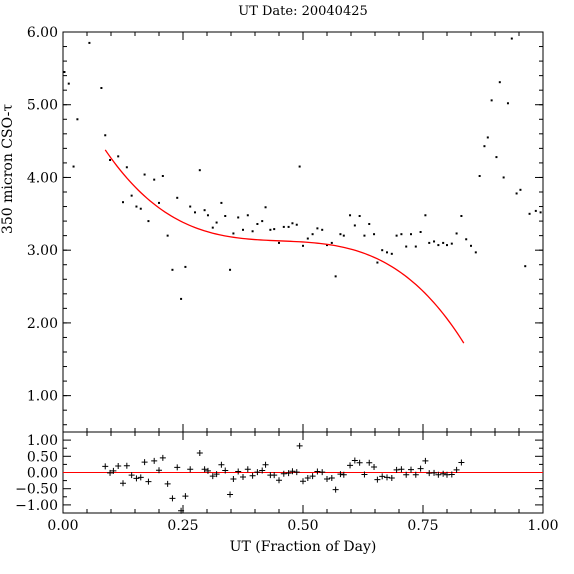 The height and width of the screenshot is (574, 574). I want to click on y-tick-label: 6.00, so click(42, 33).